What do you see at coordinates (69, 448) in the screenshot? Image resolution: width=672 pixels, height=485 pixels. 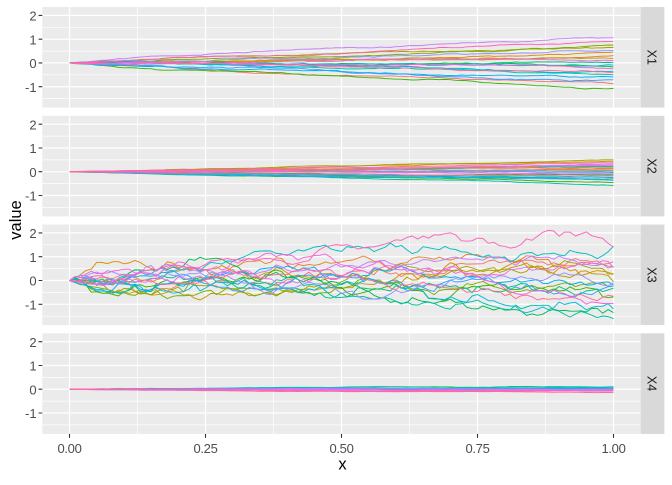 I see `svg-text: 0.00` at bounding box center [69, 448].